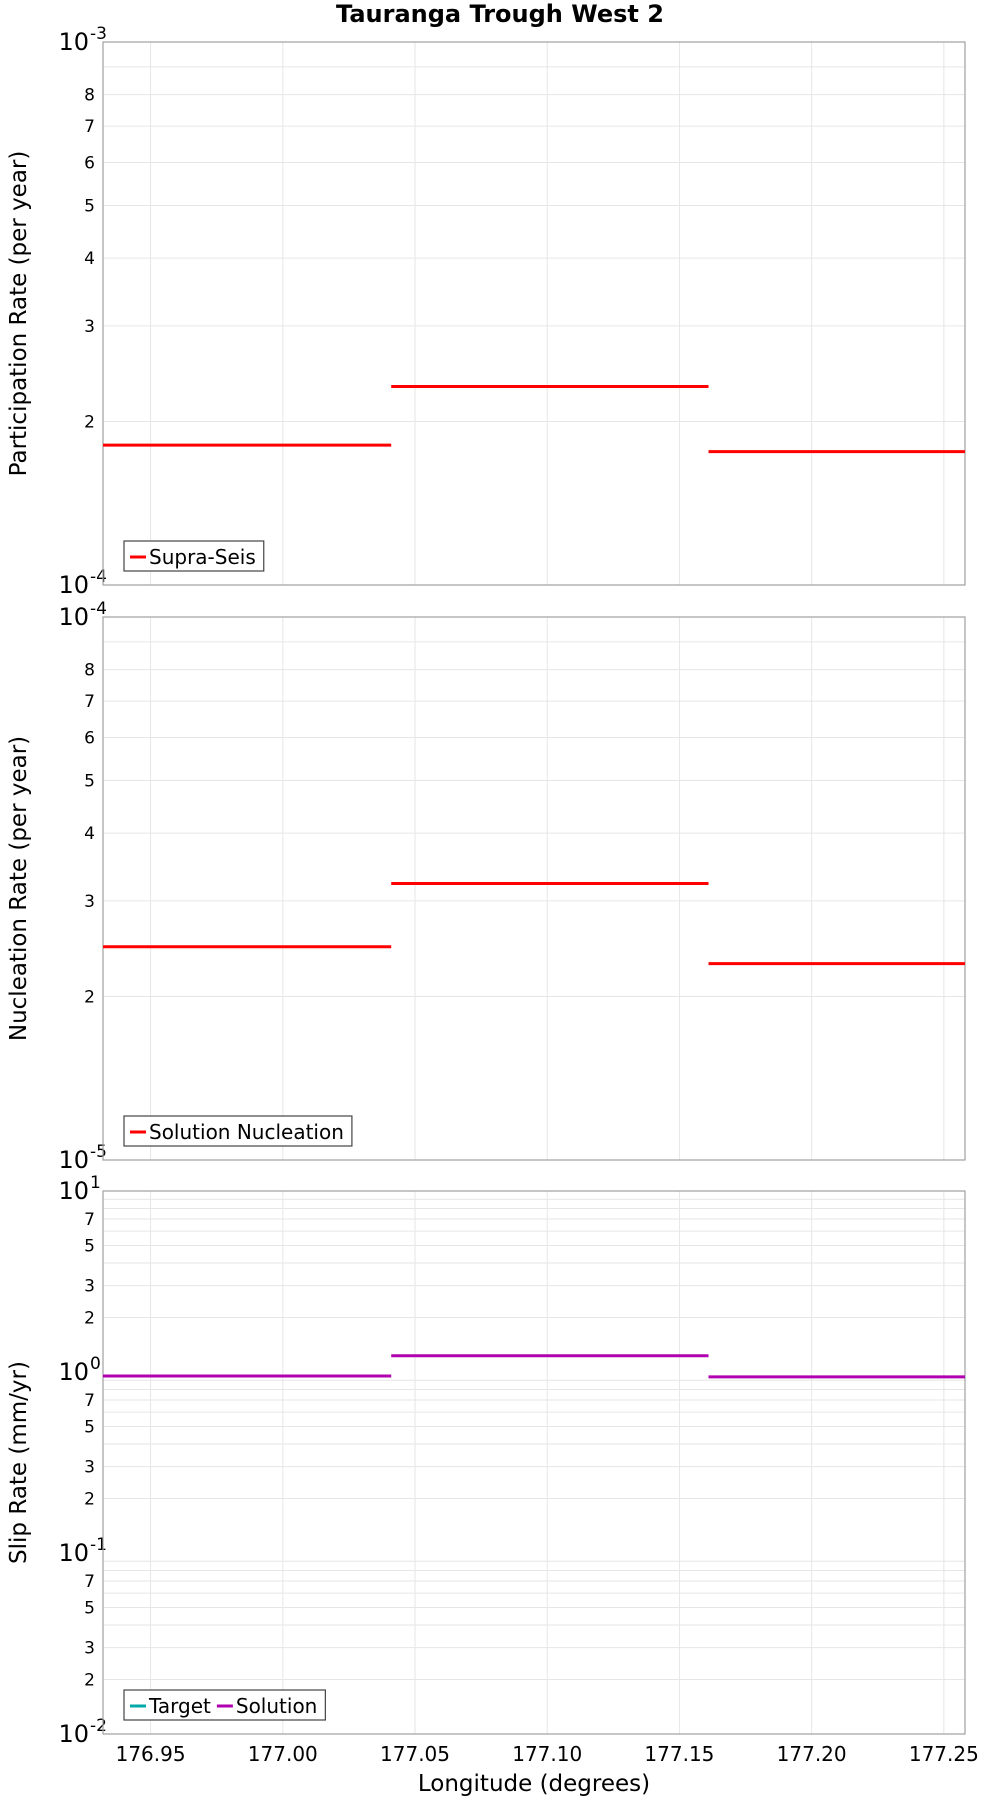 The width and height of the screenshot is (1000, 1800). Describe the element at coordinates (224, 1705) in the screenshot. I see `legend: Target Solution` at that location.